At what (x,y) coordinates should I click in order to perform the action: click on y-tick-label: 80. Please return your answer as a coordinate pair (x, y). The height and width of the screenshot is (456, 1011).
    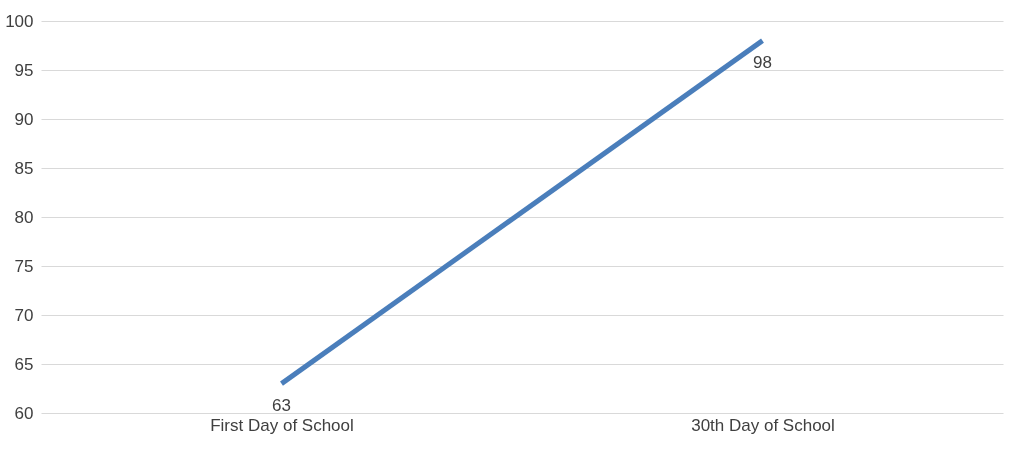
    Looking at the image, I should click on (24, 217).